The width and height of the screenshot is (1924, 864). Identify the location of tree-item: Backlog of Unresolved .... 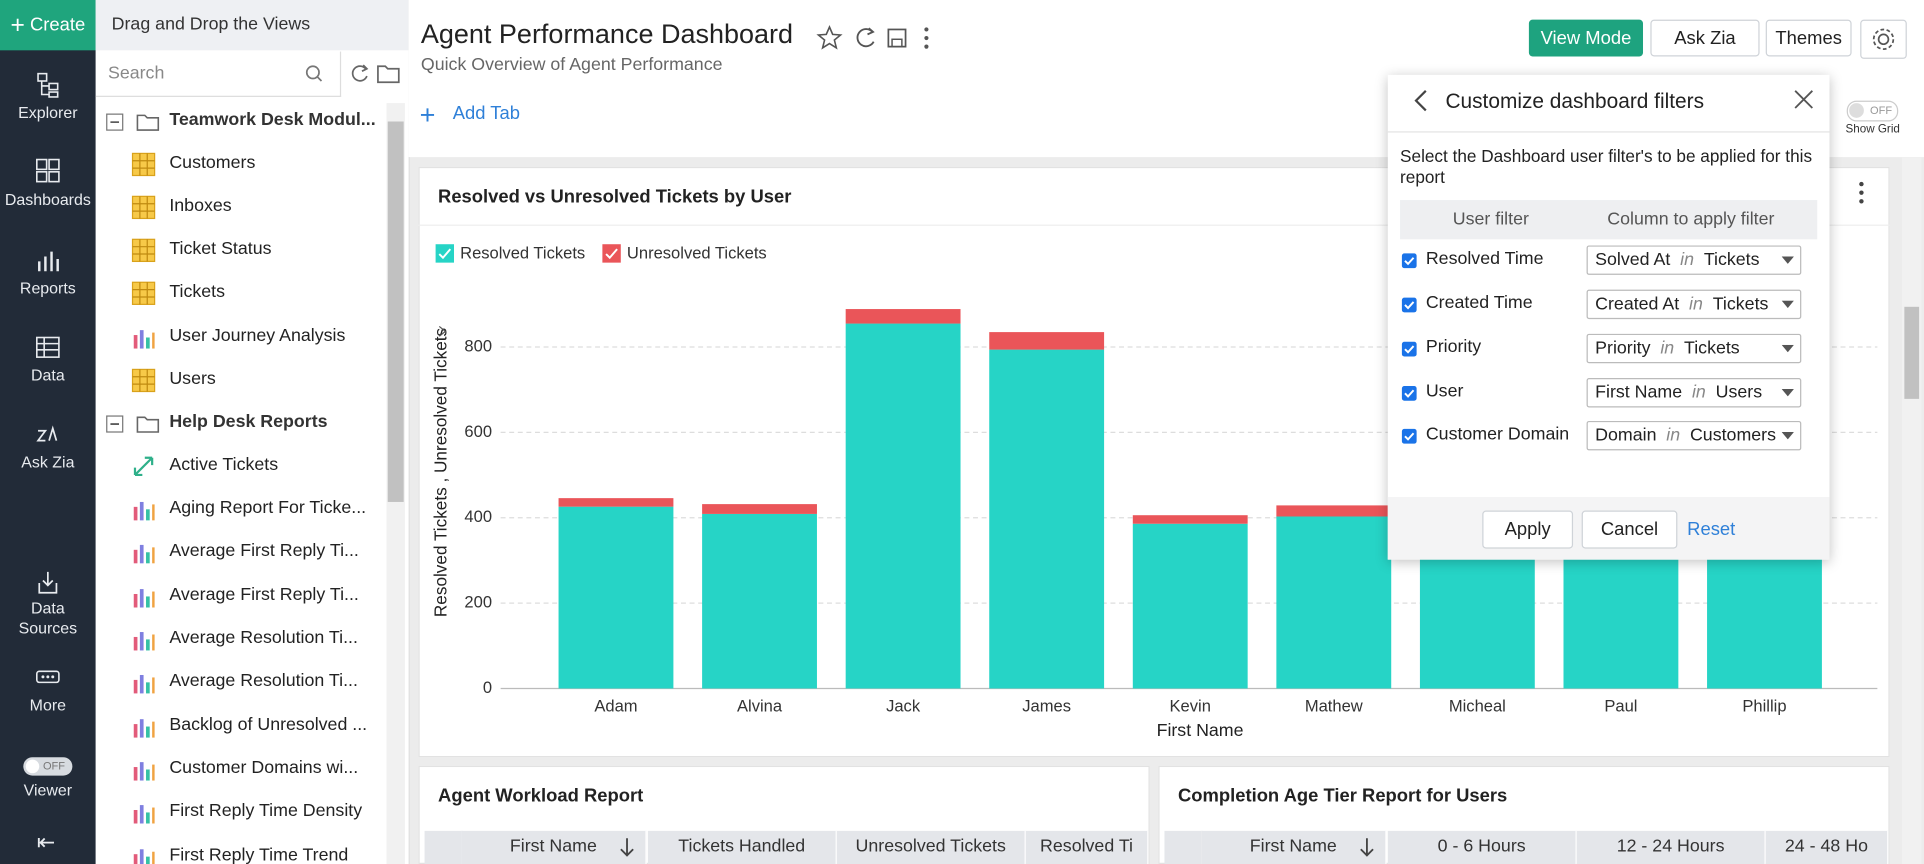
(268, 724).